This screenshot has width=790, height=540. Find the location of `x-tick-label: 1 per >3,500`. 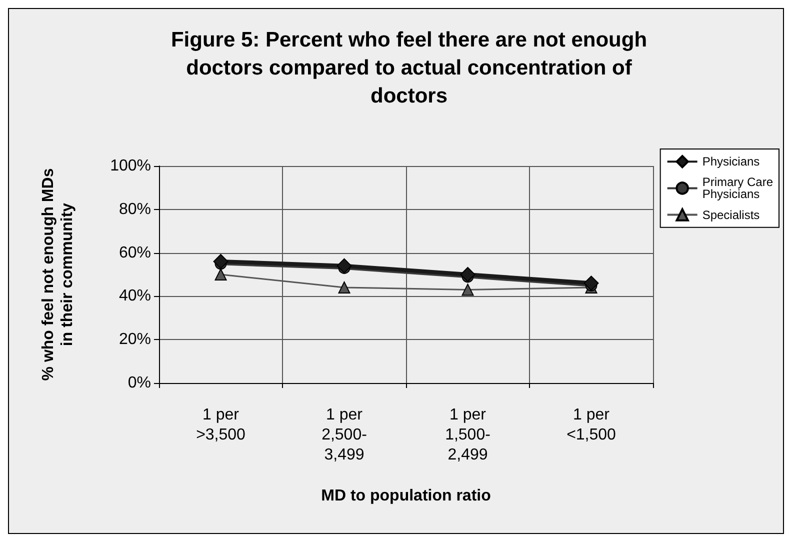

x-tick-label: 1 per >3,500 is located at coordinates (221, 425).